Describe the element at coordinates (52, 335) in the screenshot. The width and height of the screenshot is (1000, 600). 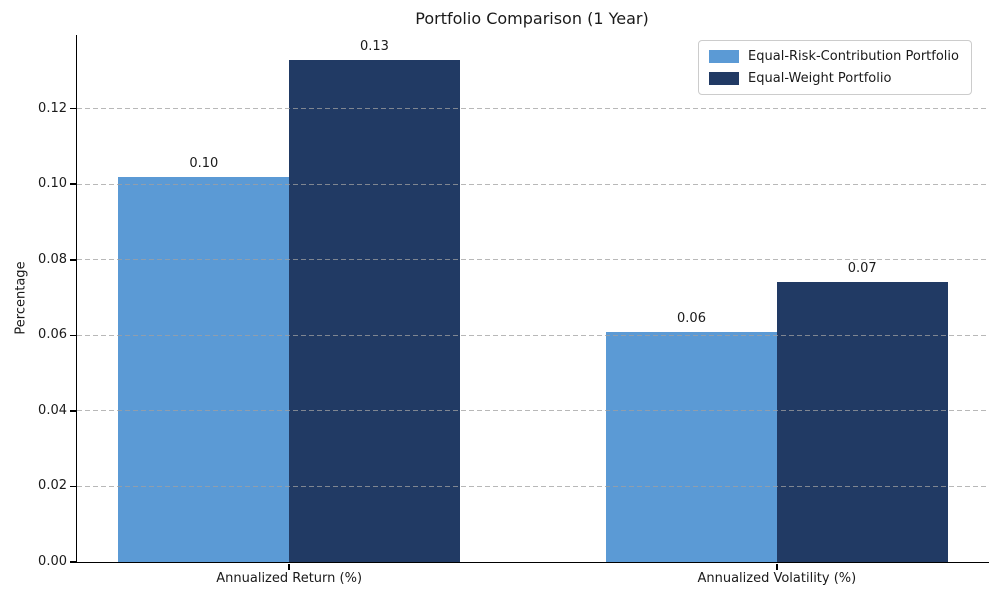
I see `y-tick-label: 0.06` at that location.